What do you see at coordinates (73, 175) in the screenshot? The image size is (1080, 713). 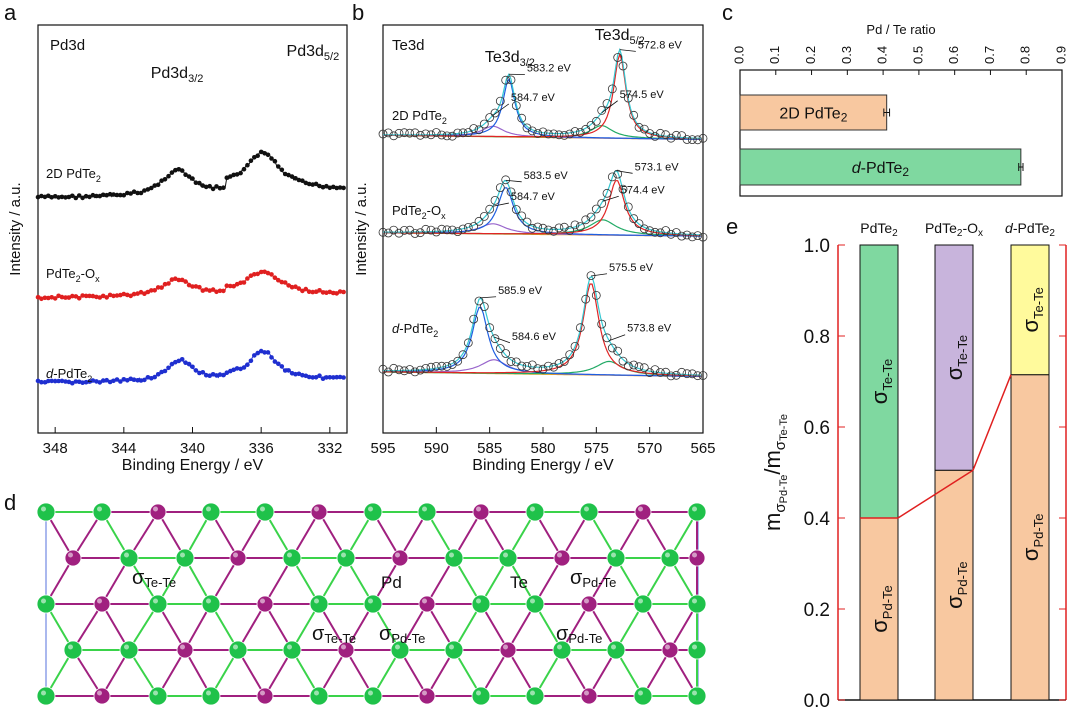 I see `series-label: 2D PdTe2` at bounding box center [73, 175].